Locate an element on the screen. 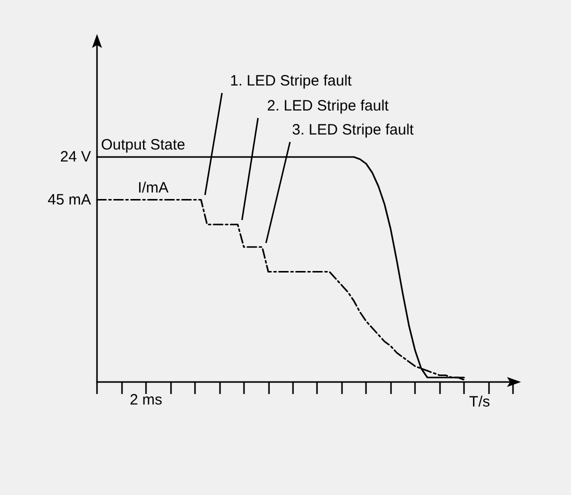 This screenshot has width=571, height=495. text: 2 ms is located at coordinates (146, 400).